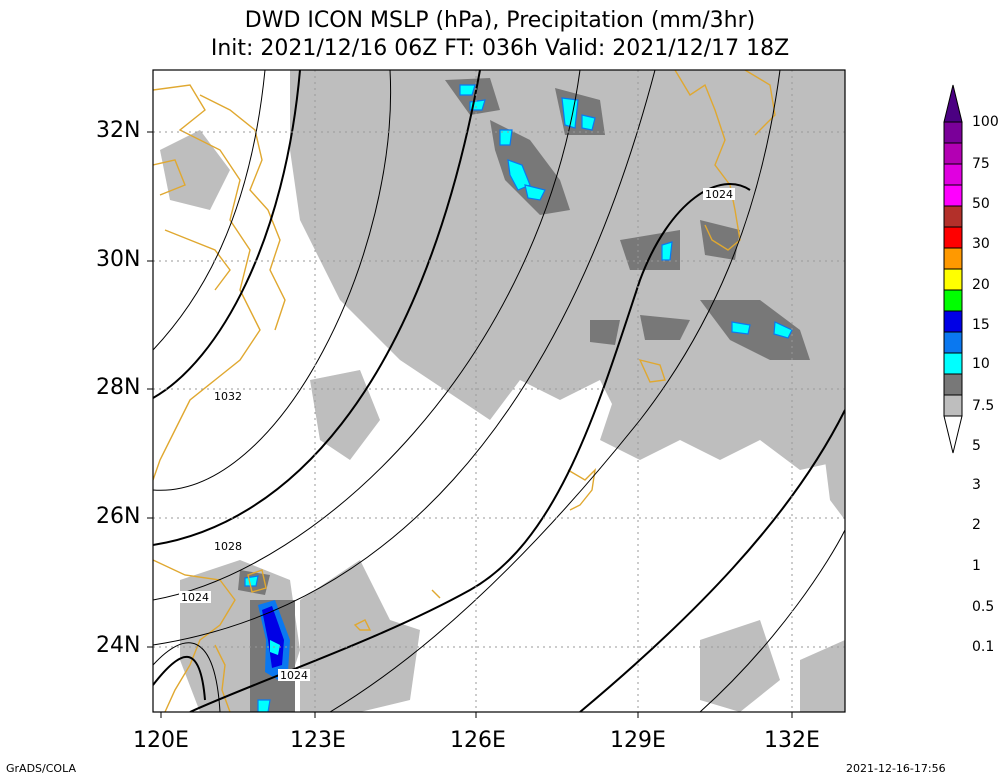 The width and height of the screenshot is (1000, 779). What do you see at coordinates (118, 387) in the screenshot?
I see `lat-label: 28N` at bounding box center [118, 387].